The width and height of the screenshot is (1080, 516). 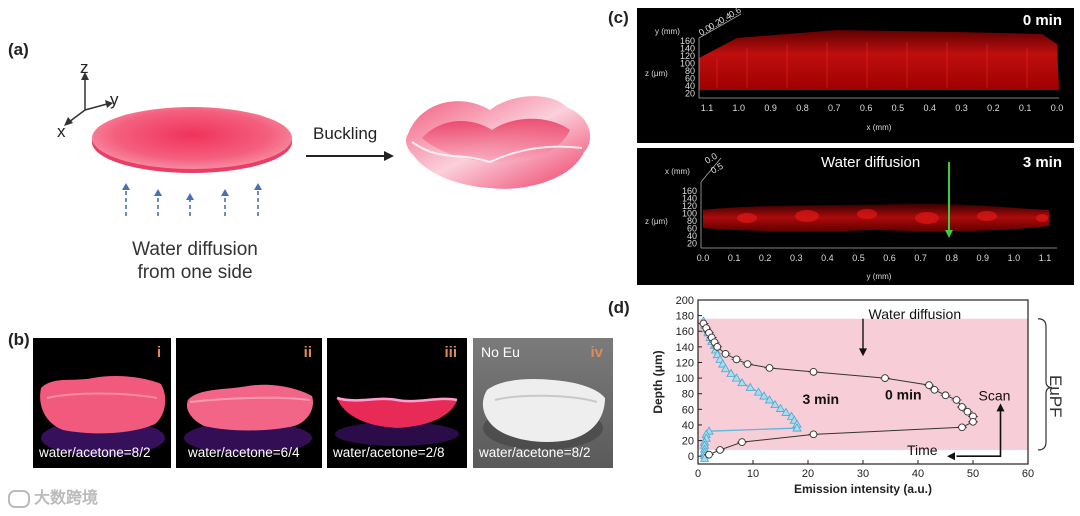 What do you see at coordinates (192, 199) in the screenshot?
I see `water-diffusion-arrows` at bounding box center [192, 199].